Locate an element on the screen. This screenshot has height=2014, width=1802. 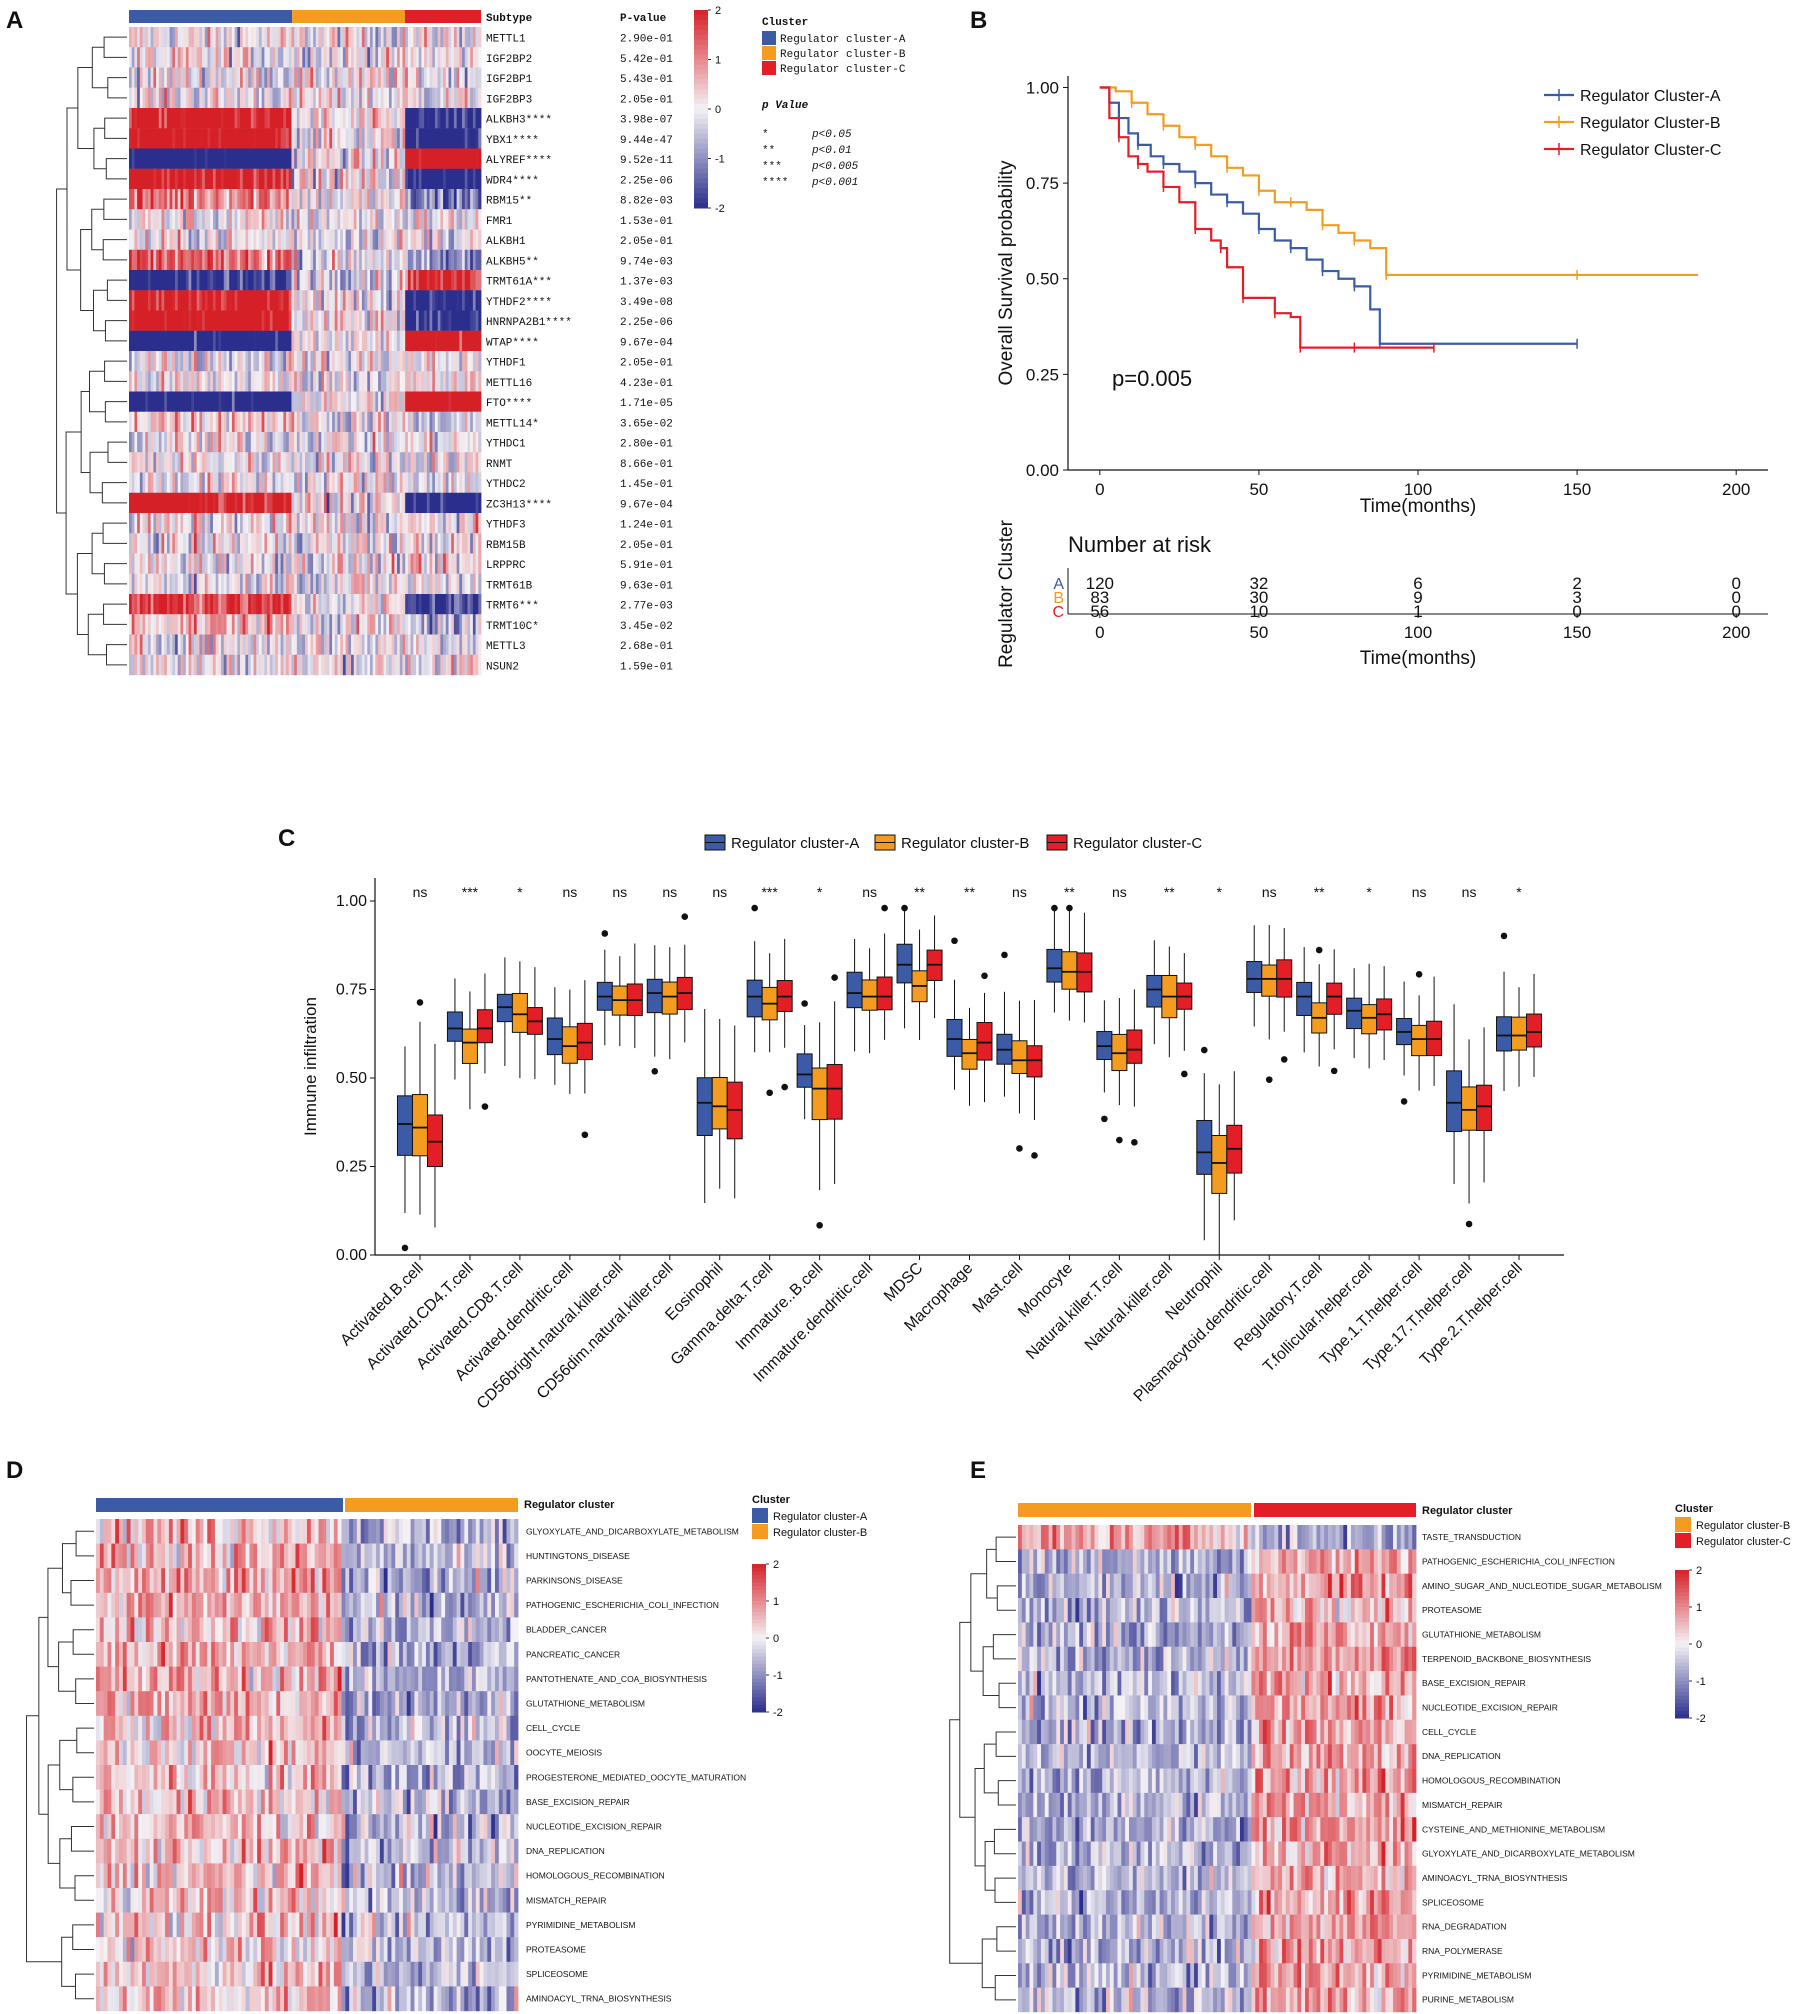
pvalue-legend-stars: * is located at coordinates (765, 135).